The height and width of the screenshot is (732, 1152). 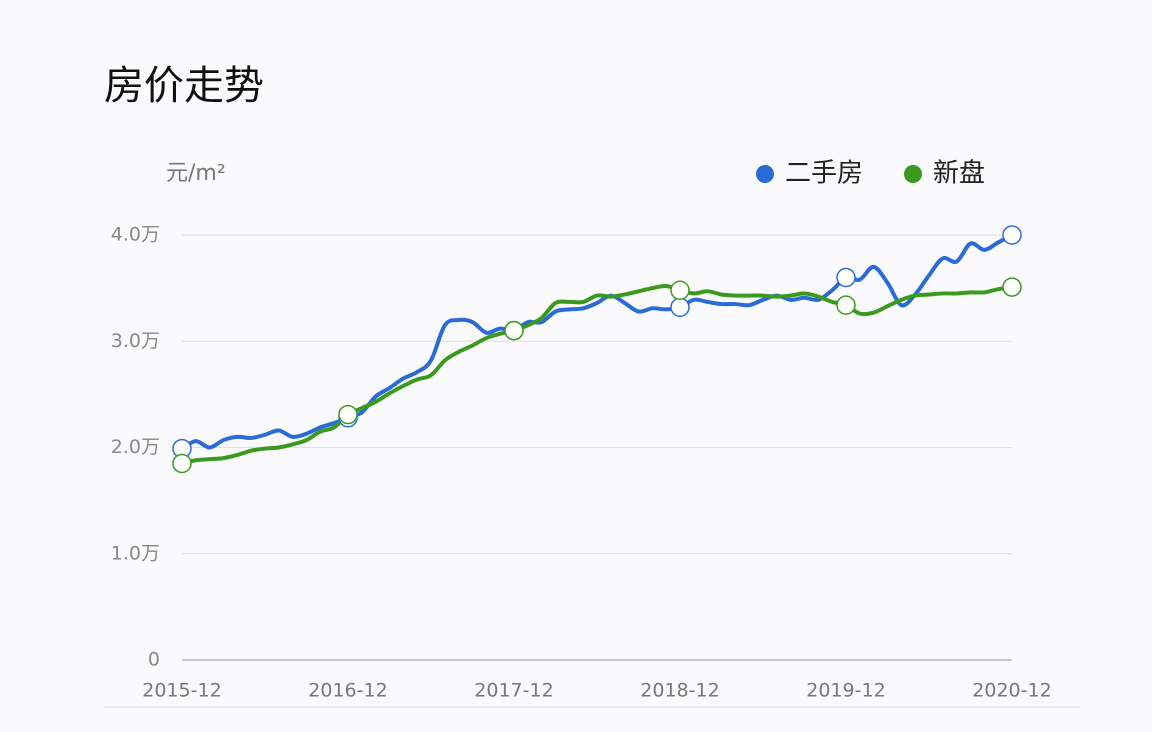 I want to click on y-tick-label: 3.0万, so click(x=135, y=341).